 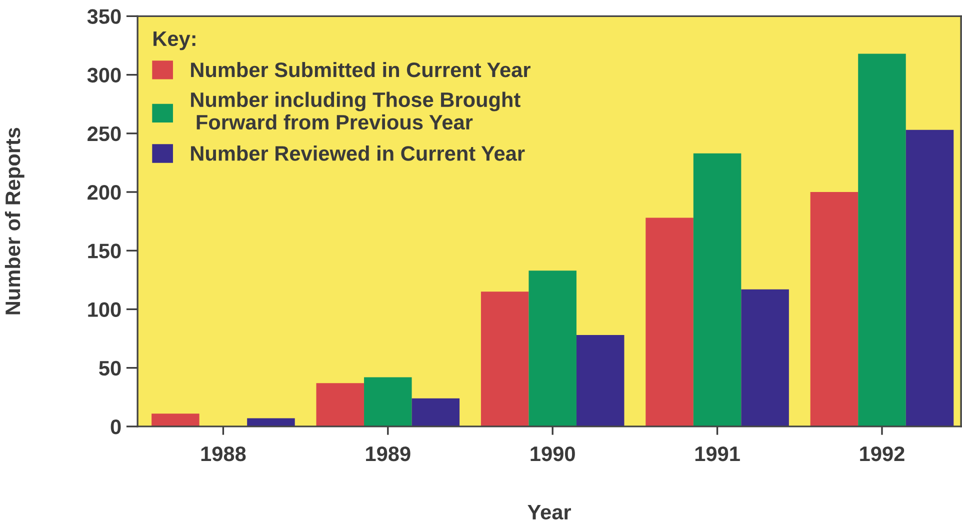 I want to click on x-tick-label: 1990, so click(x=552, y=454).